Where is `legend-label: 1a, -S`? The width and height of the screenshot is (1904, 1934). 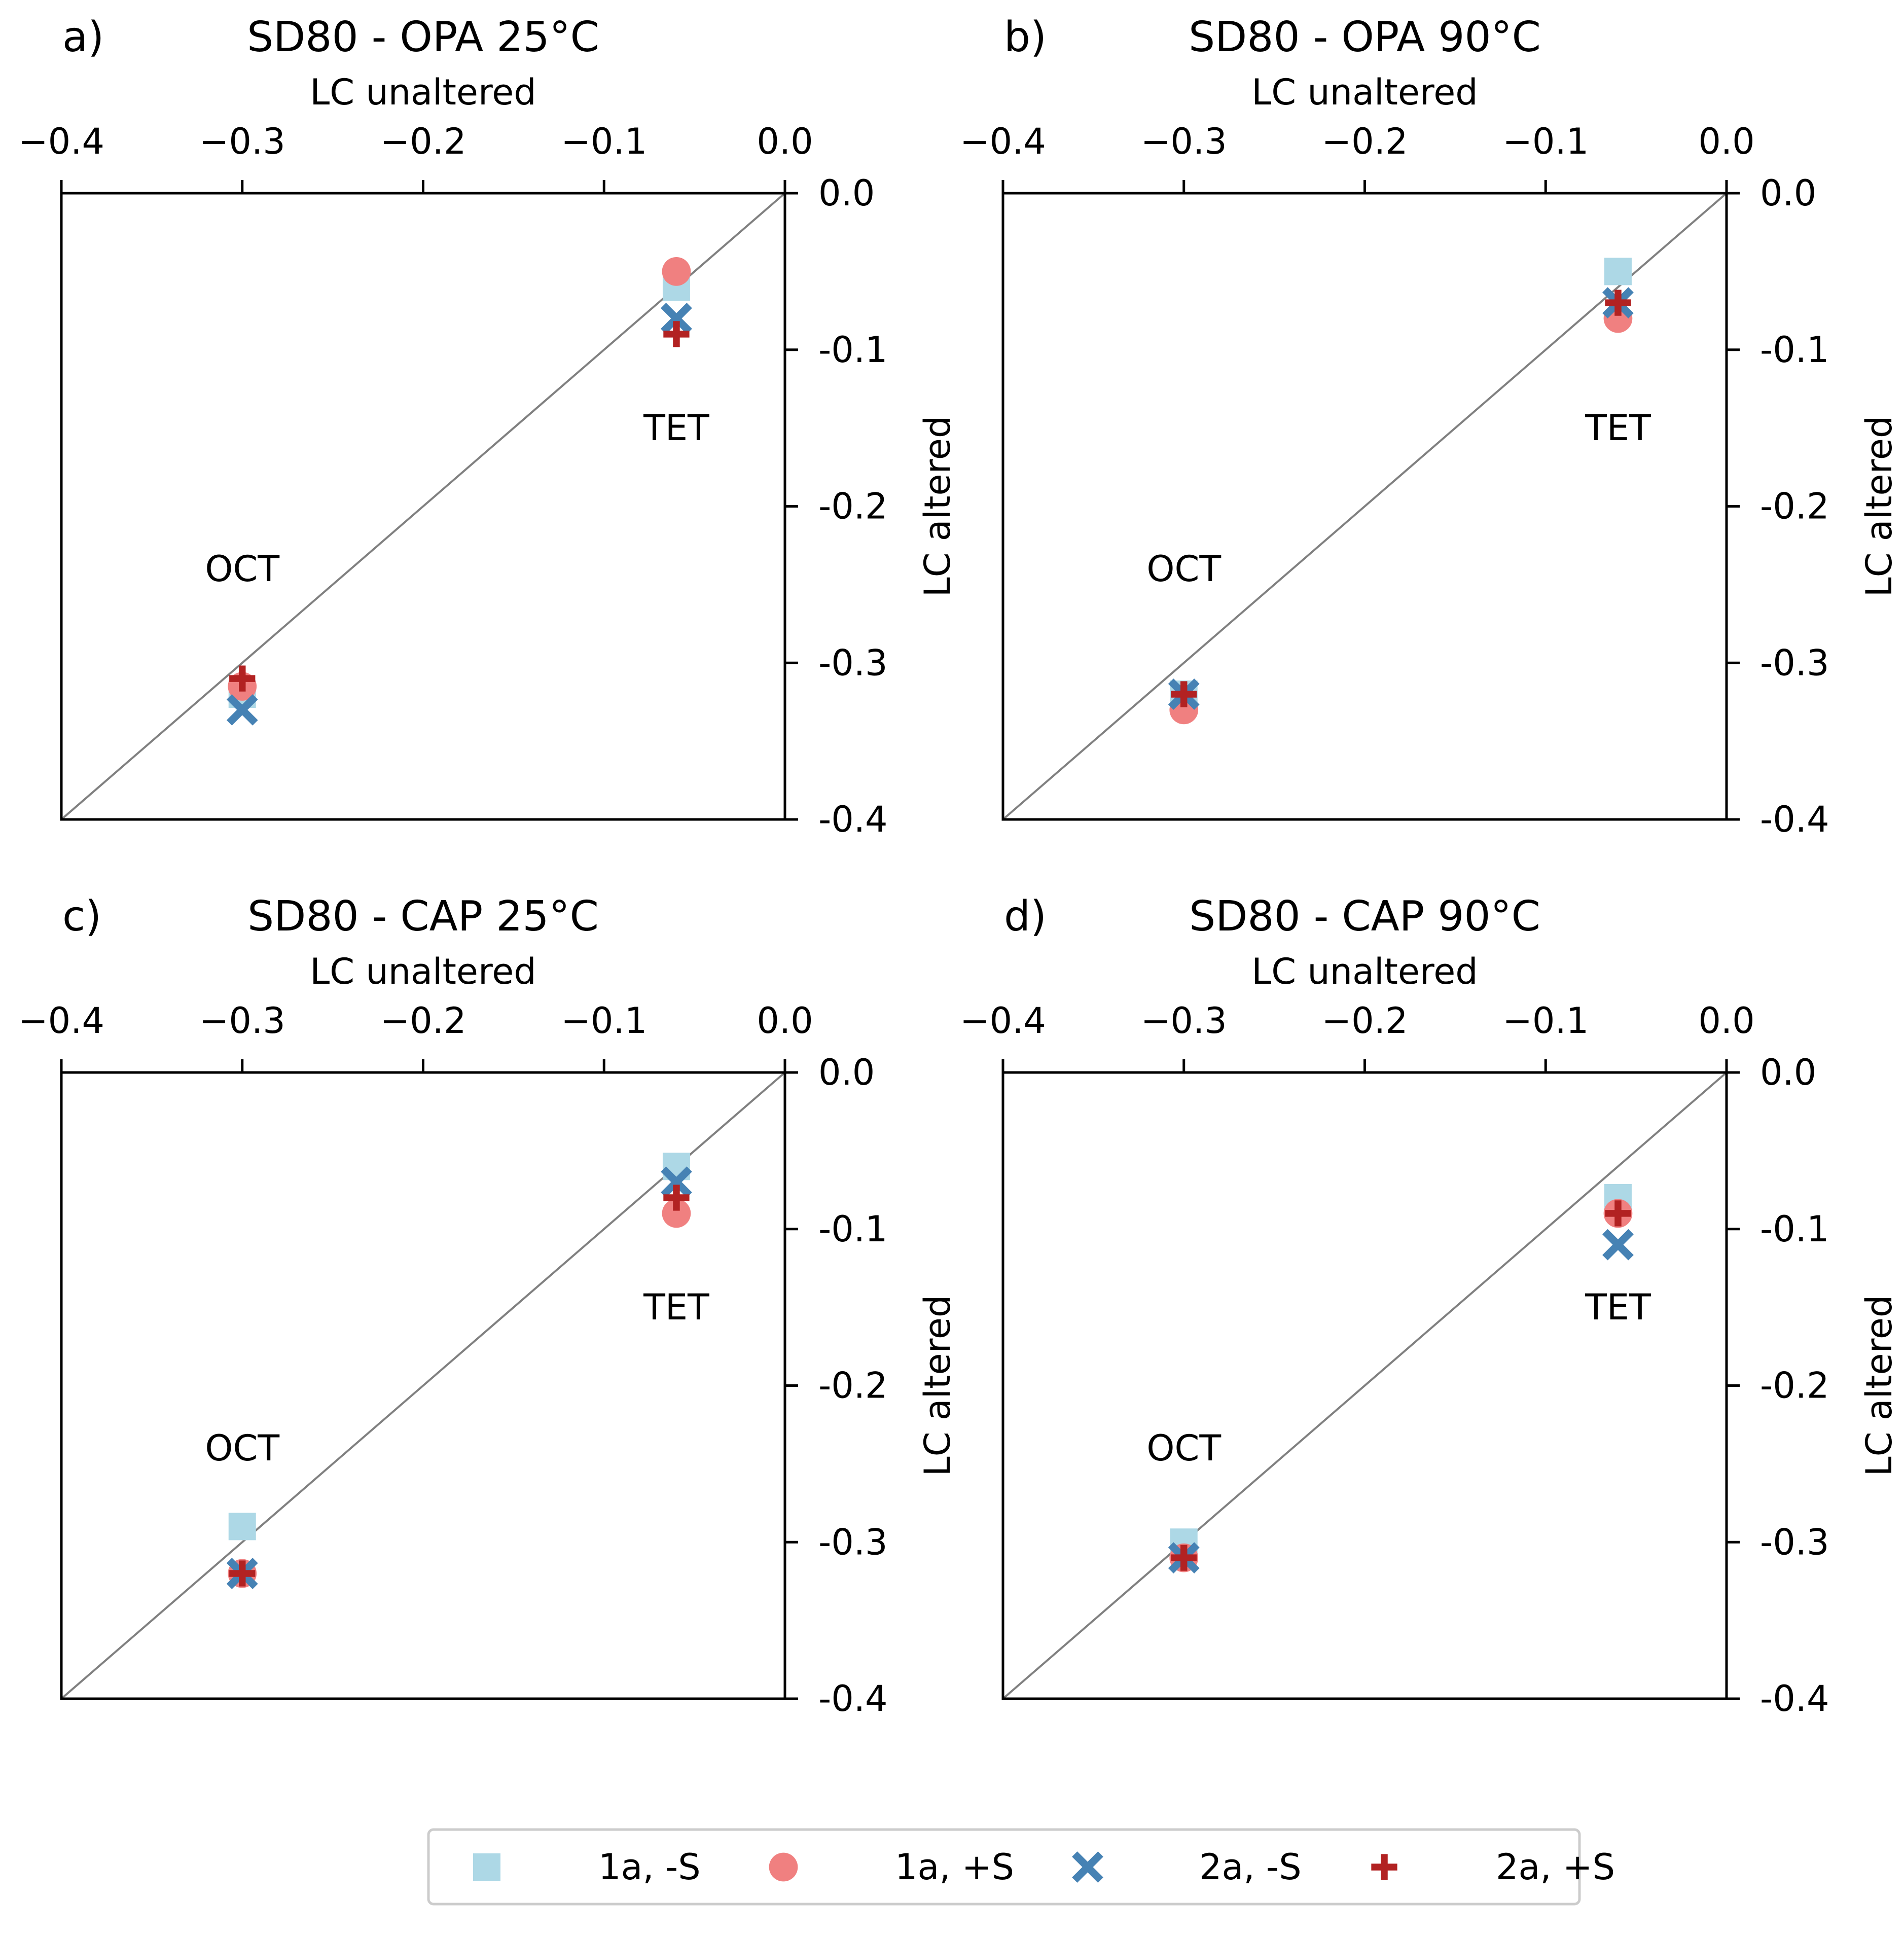 legend-label: 1a, -S is located at coordinates (649, 1867).